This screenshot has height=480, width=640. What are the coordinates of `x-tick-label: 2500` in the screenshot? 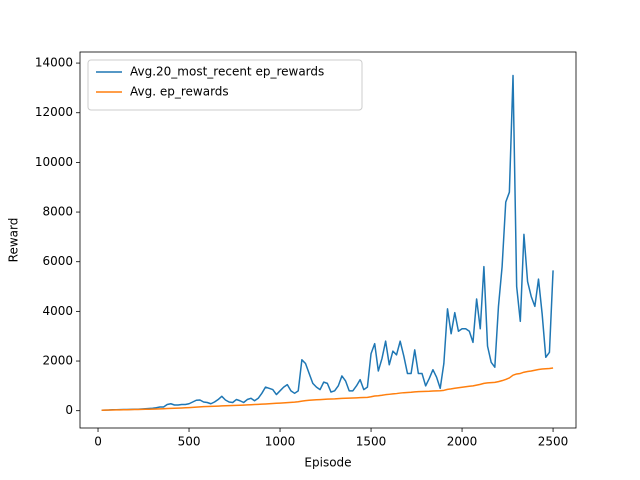 It's located at (553, 442).